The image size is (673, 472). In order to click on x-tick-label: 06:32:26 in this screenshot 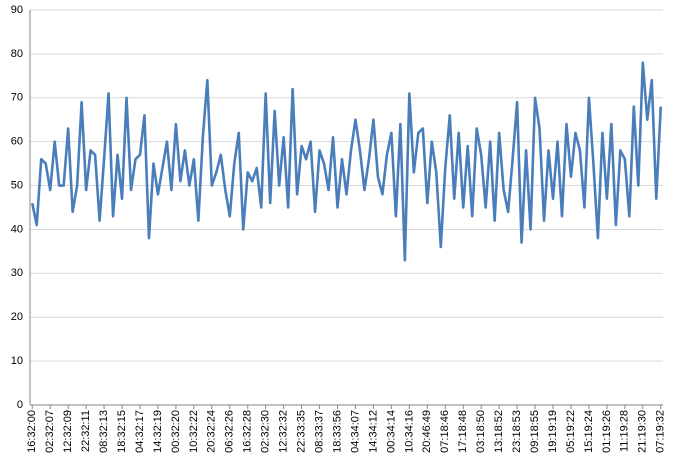, I will do `click(230, 431)`.